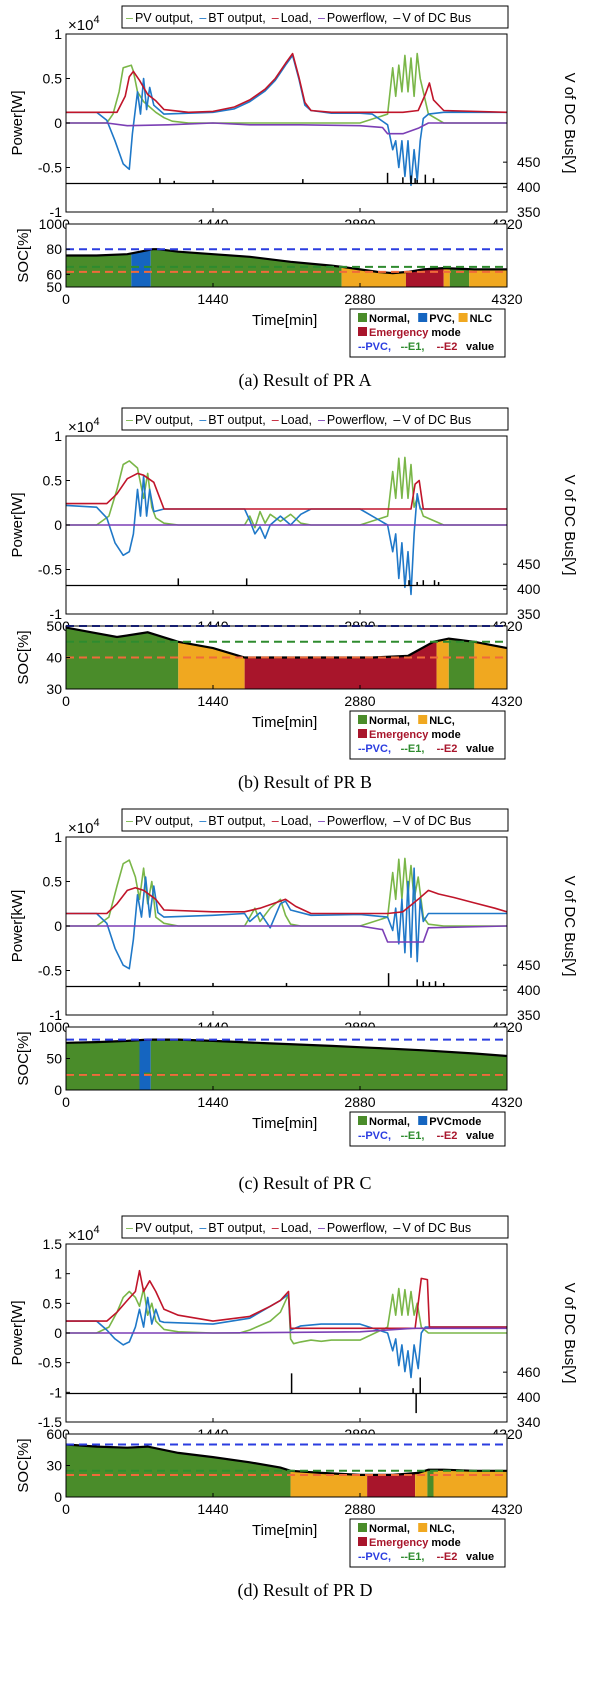  I want to click on power-y2-tick-label: 450, so click(529, 965).